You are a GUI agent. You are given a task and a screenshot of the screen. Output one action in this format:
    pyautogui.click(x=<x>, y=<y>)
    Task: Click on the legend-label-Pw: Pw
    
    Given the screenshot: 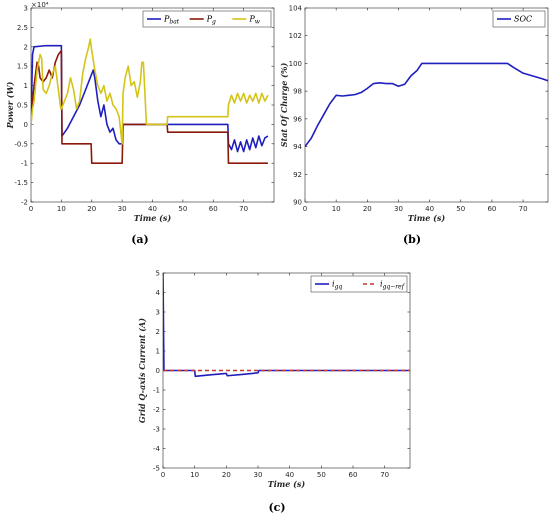 What is the action you would take?
    pyautogui.click(x=254, y=20)
    